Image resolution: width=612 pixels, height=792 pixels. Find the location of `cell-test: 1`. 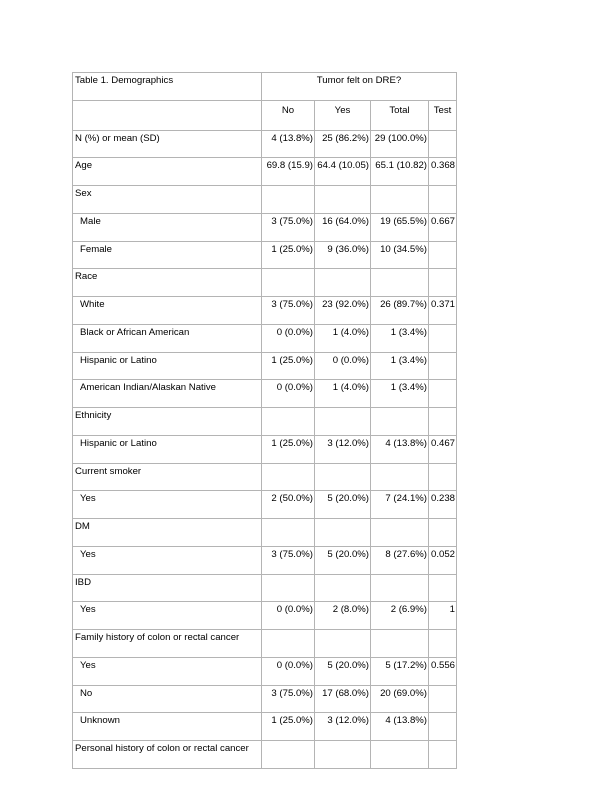

cell-test: 1 is located at coordinates (442, 615).